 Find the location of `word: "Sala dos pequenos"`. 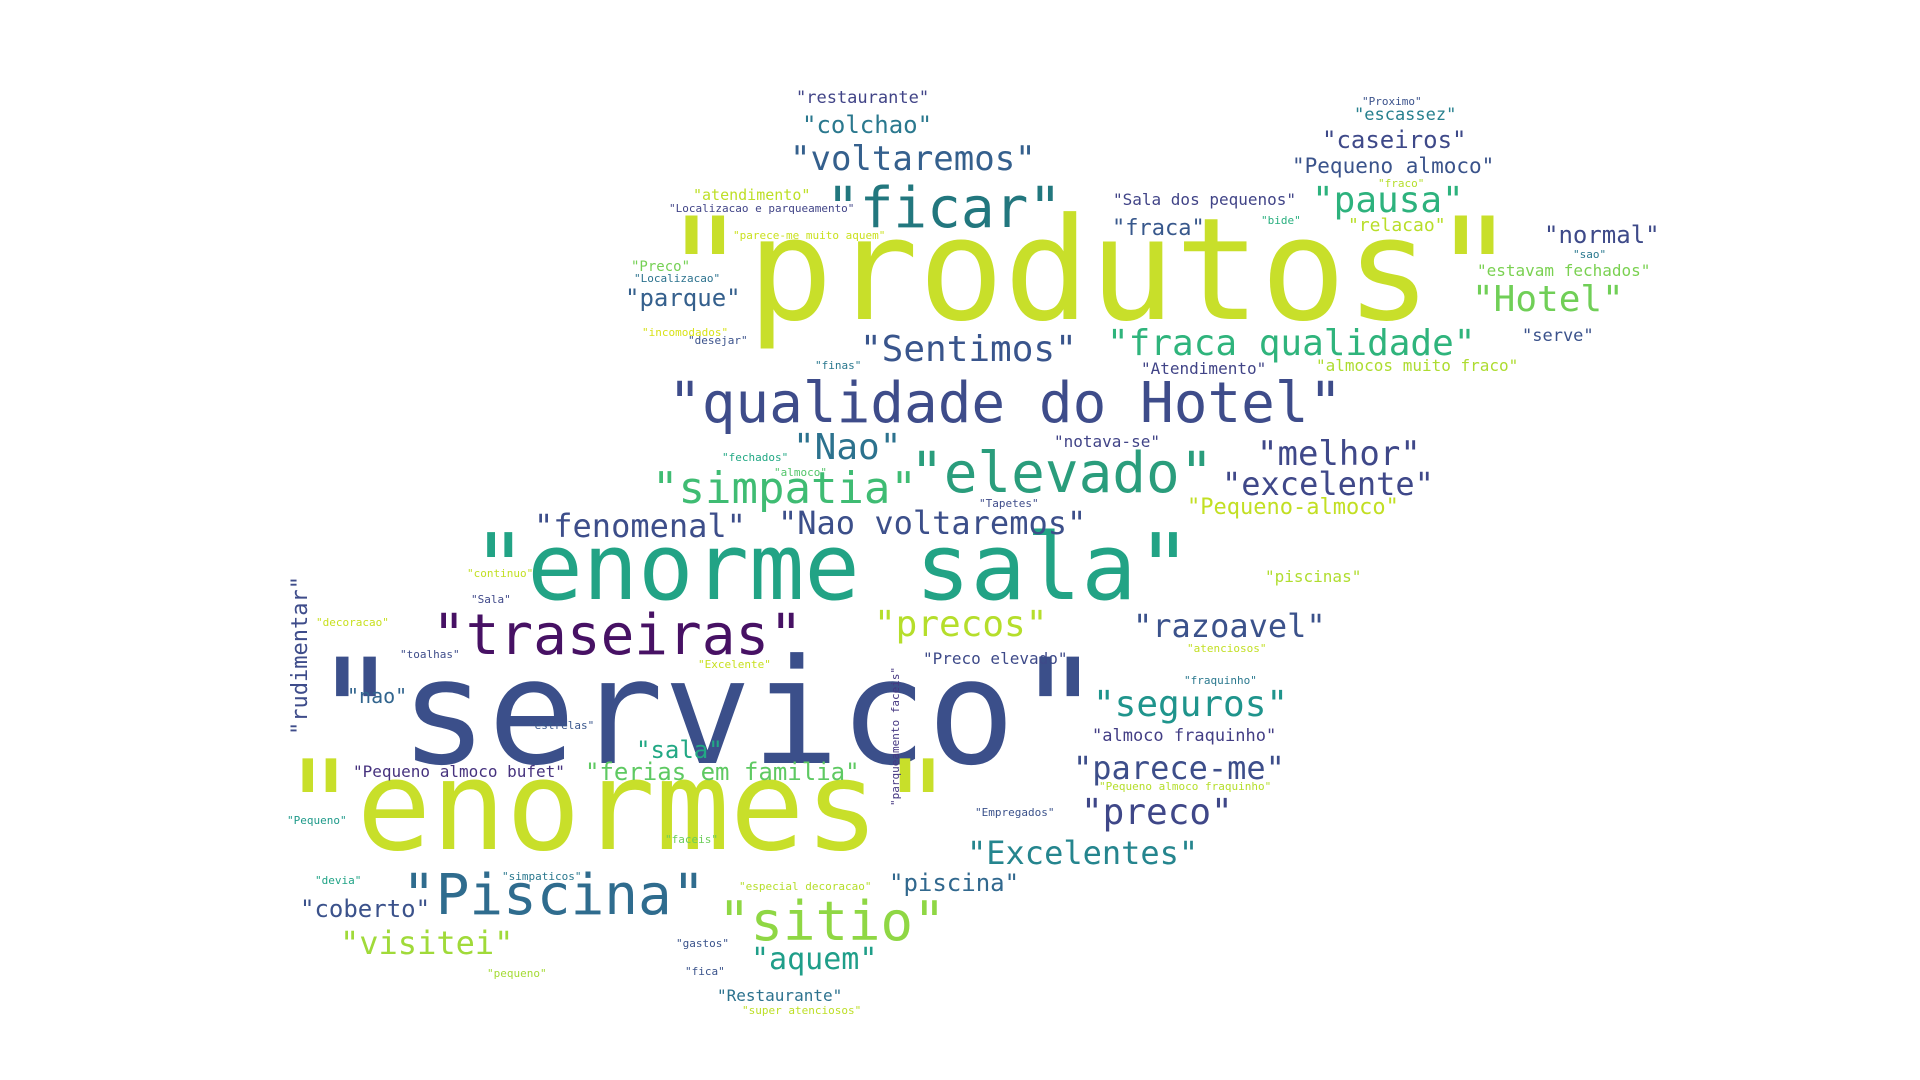

word: "Sala dos pequenos" is located at coordinates (1205, 199).